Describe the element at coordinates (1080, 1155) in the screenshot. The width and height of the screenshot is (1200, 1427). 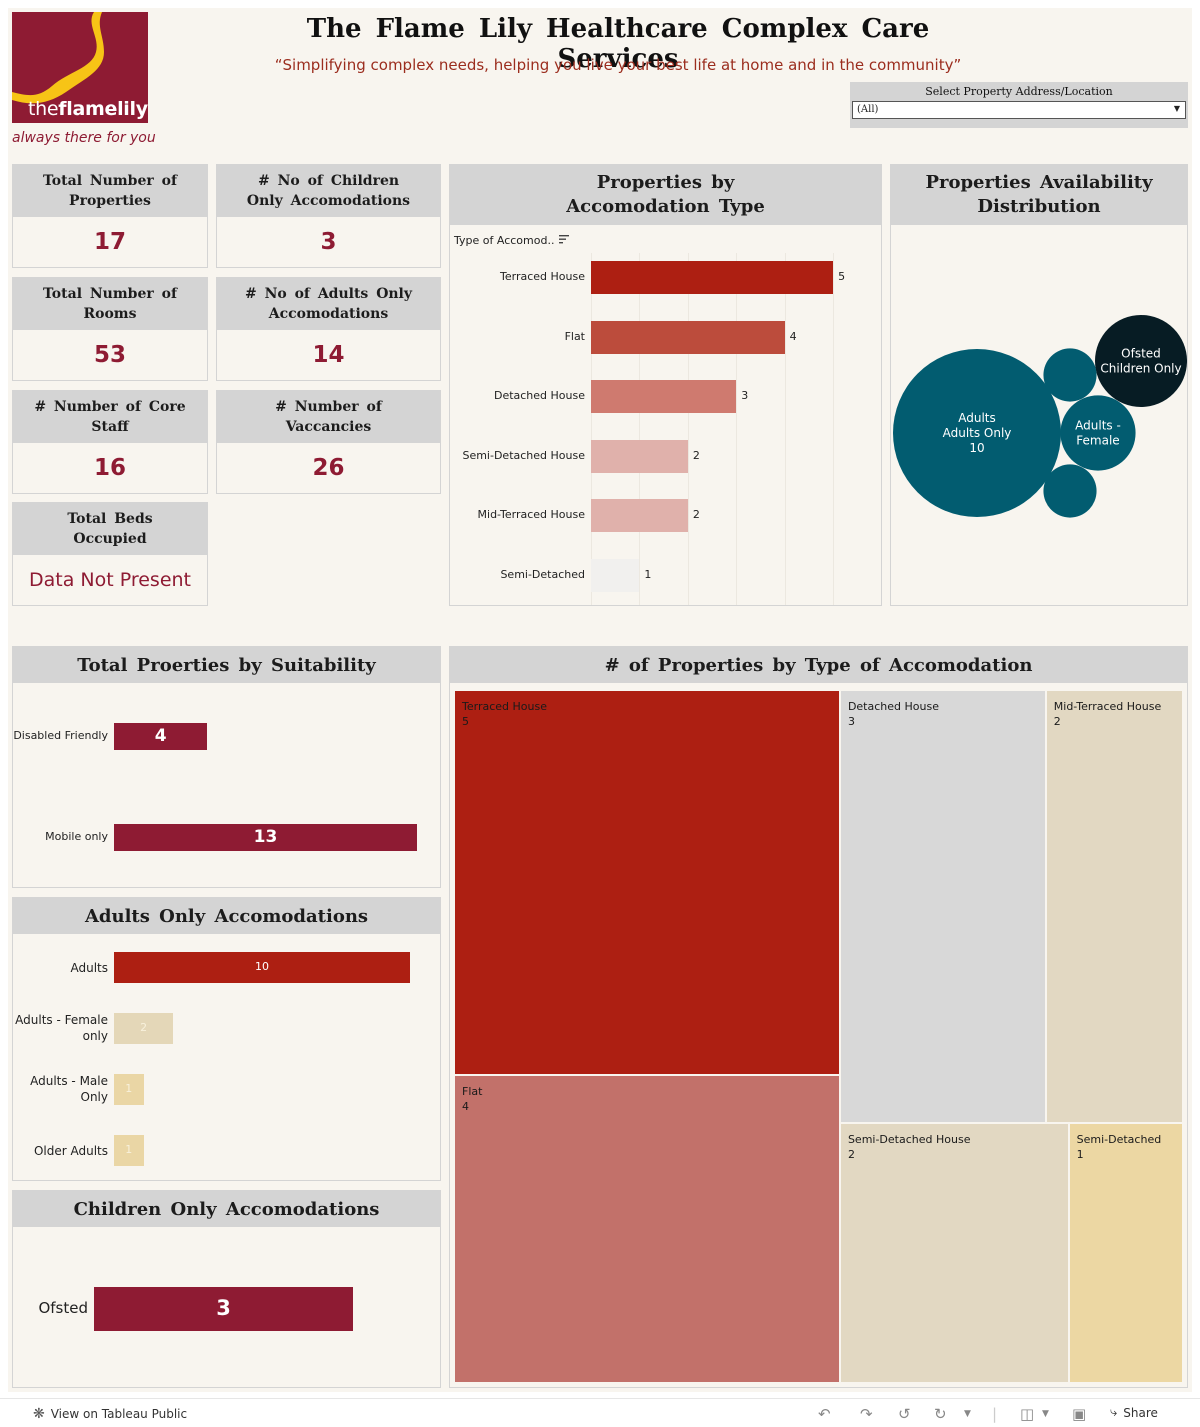
I see `treemap-cell-value: 1` at that location.